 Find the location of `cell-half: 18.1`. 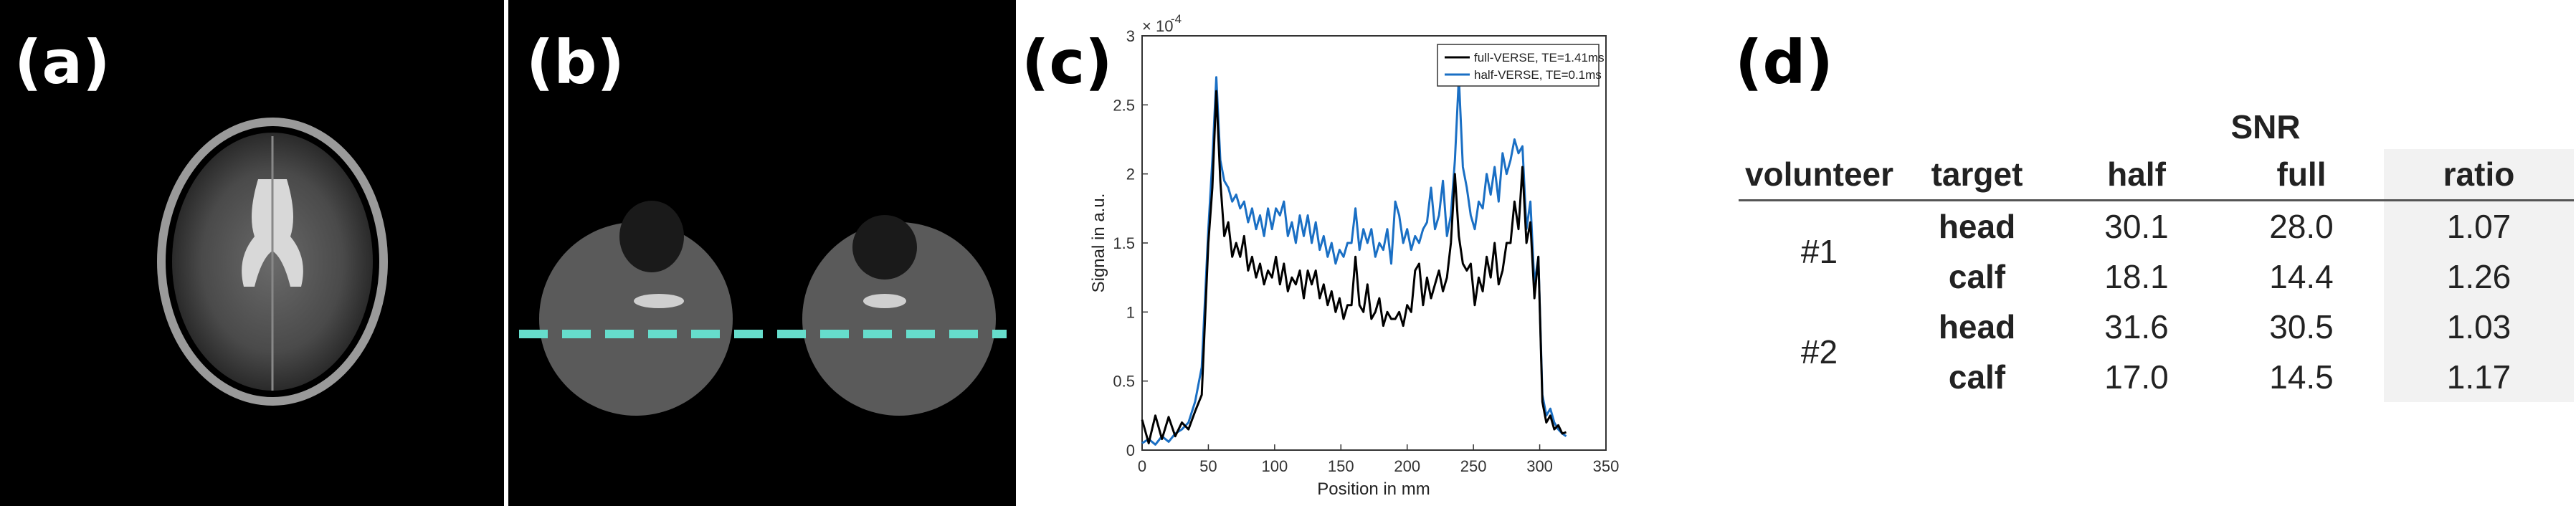

cell-half: 18.1 is located at coordinates (2137, 276).